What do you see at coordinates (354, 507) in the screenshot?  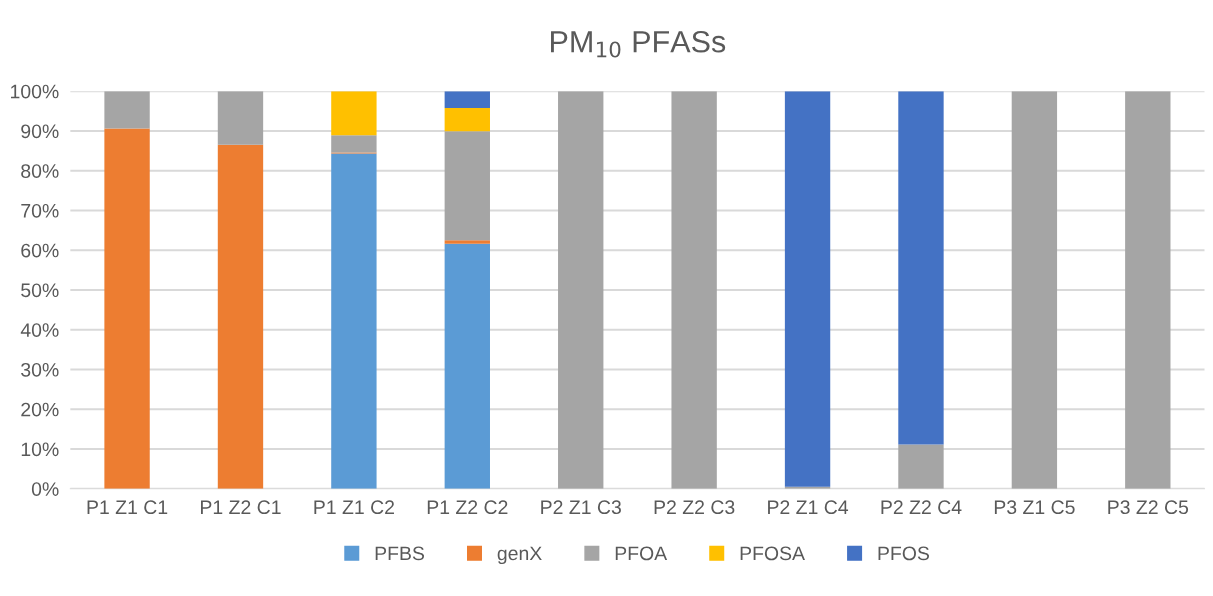 I see `x-tick-label: P1 Z1 C2` at bounding box center [354, 507].